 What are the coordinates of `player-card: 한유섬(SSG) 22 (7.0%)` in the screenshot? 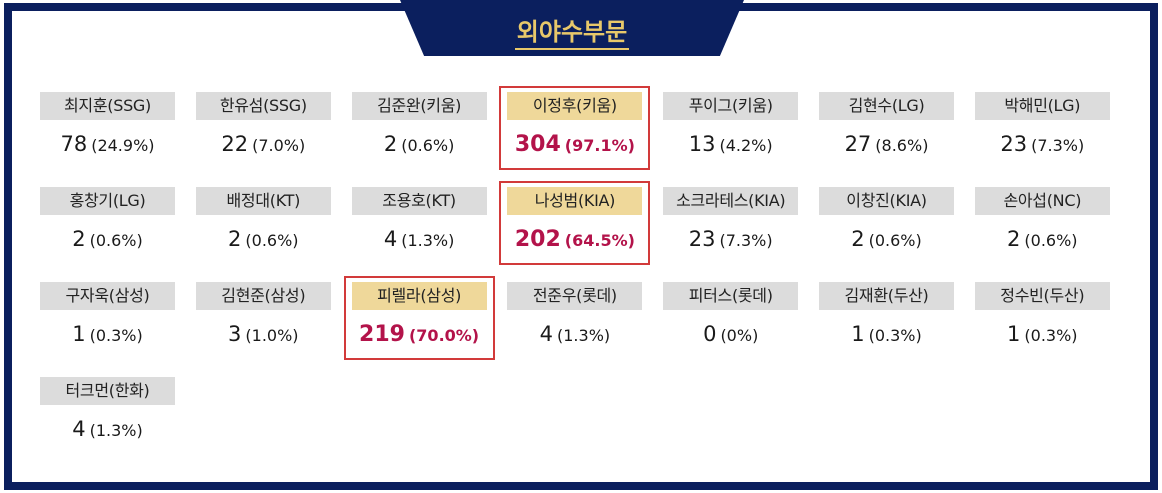 It's located at (263, 128).